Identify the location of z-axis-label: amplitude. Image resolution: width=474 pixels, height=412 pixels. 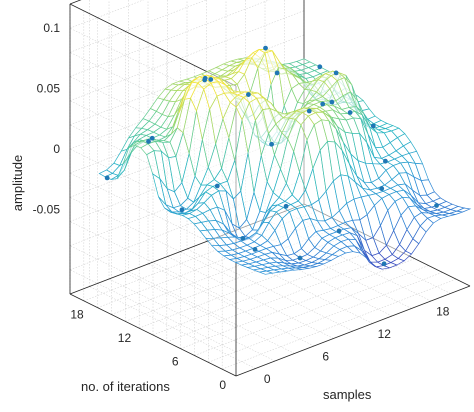
(17, 183).